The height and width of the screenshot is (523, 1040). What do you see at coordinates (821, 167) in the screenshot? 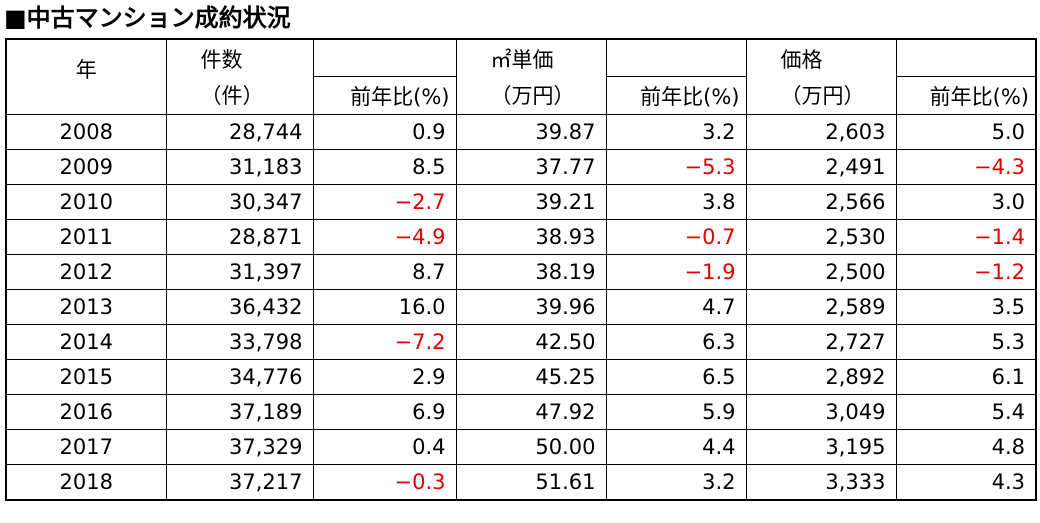
I see `value-cell: 2,491` at bounding box center [821, 167].